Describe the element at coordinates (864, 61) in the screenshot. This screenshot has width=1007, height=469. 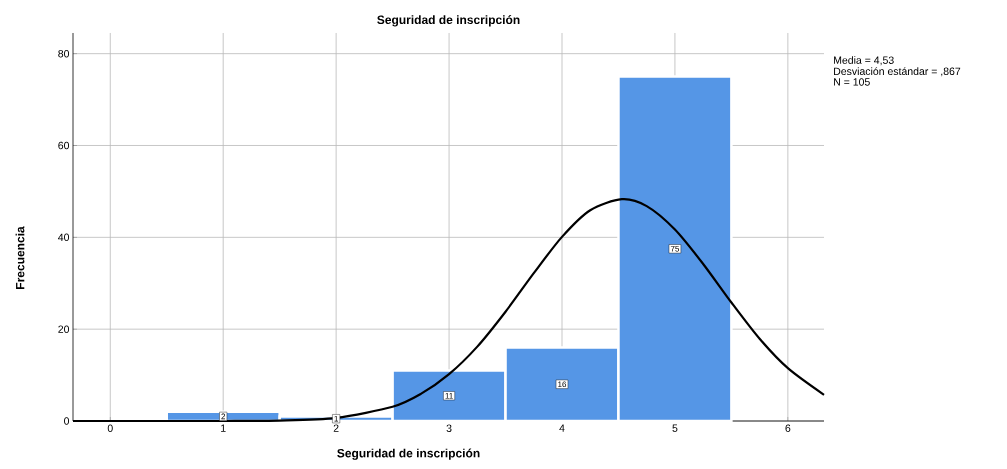
I see `text: Media = 4,53` at that location.